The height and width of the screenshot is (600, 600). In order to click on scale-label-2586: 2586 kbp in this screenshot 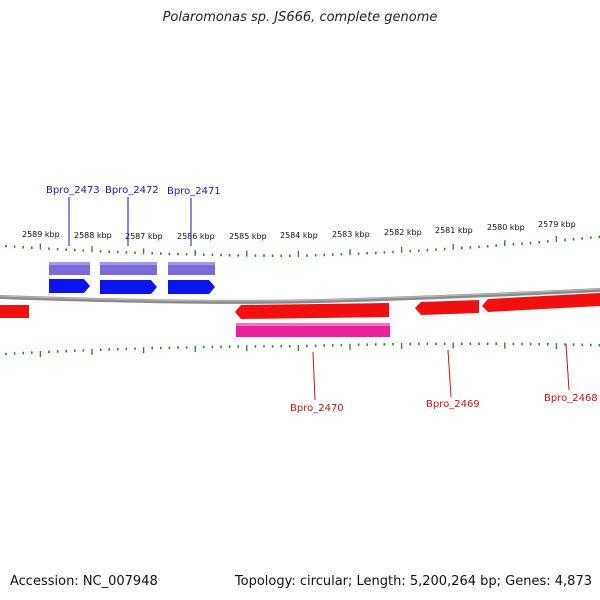, I will do `click(196, 236)`.